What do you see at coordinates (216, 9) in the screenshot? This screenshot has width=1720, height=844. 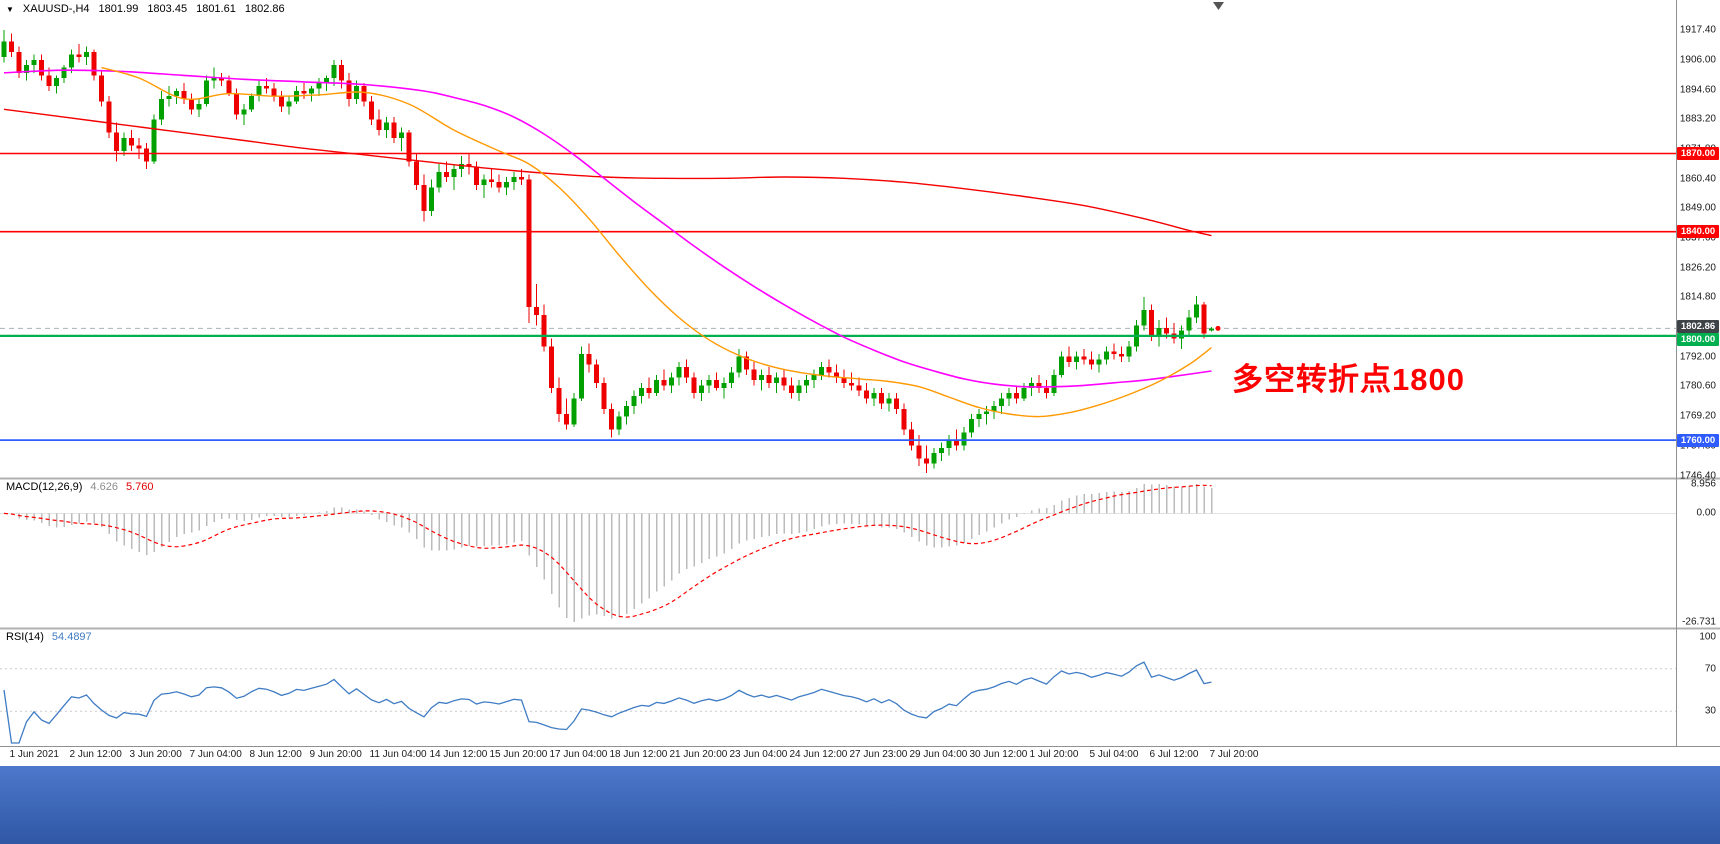 I see `ohlc-low: 1801.61` at bounding box center [216, 9].